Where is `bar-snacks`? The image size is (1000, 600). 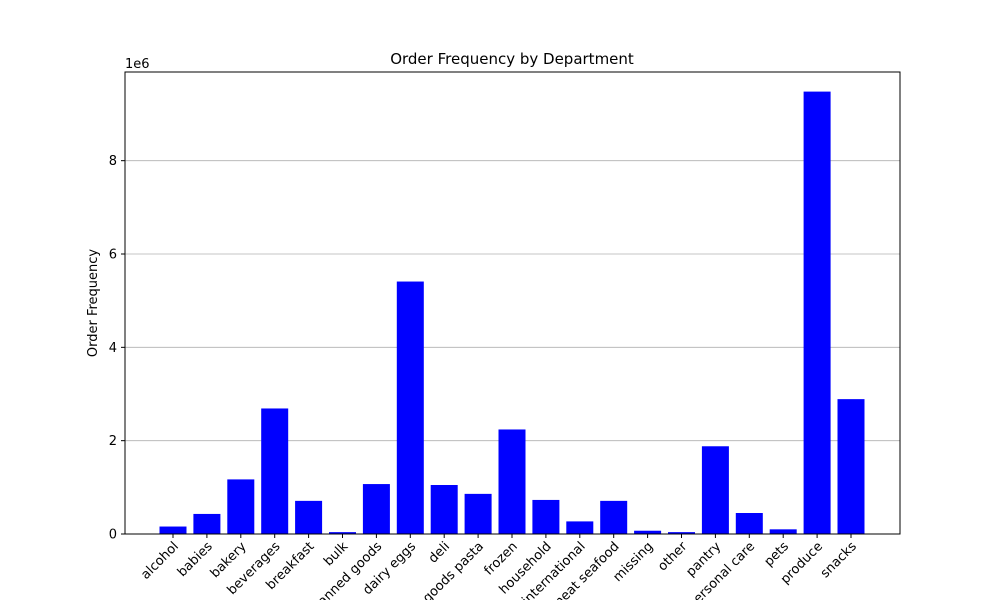
bar-snacks is located at coordinates (851, 466).